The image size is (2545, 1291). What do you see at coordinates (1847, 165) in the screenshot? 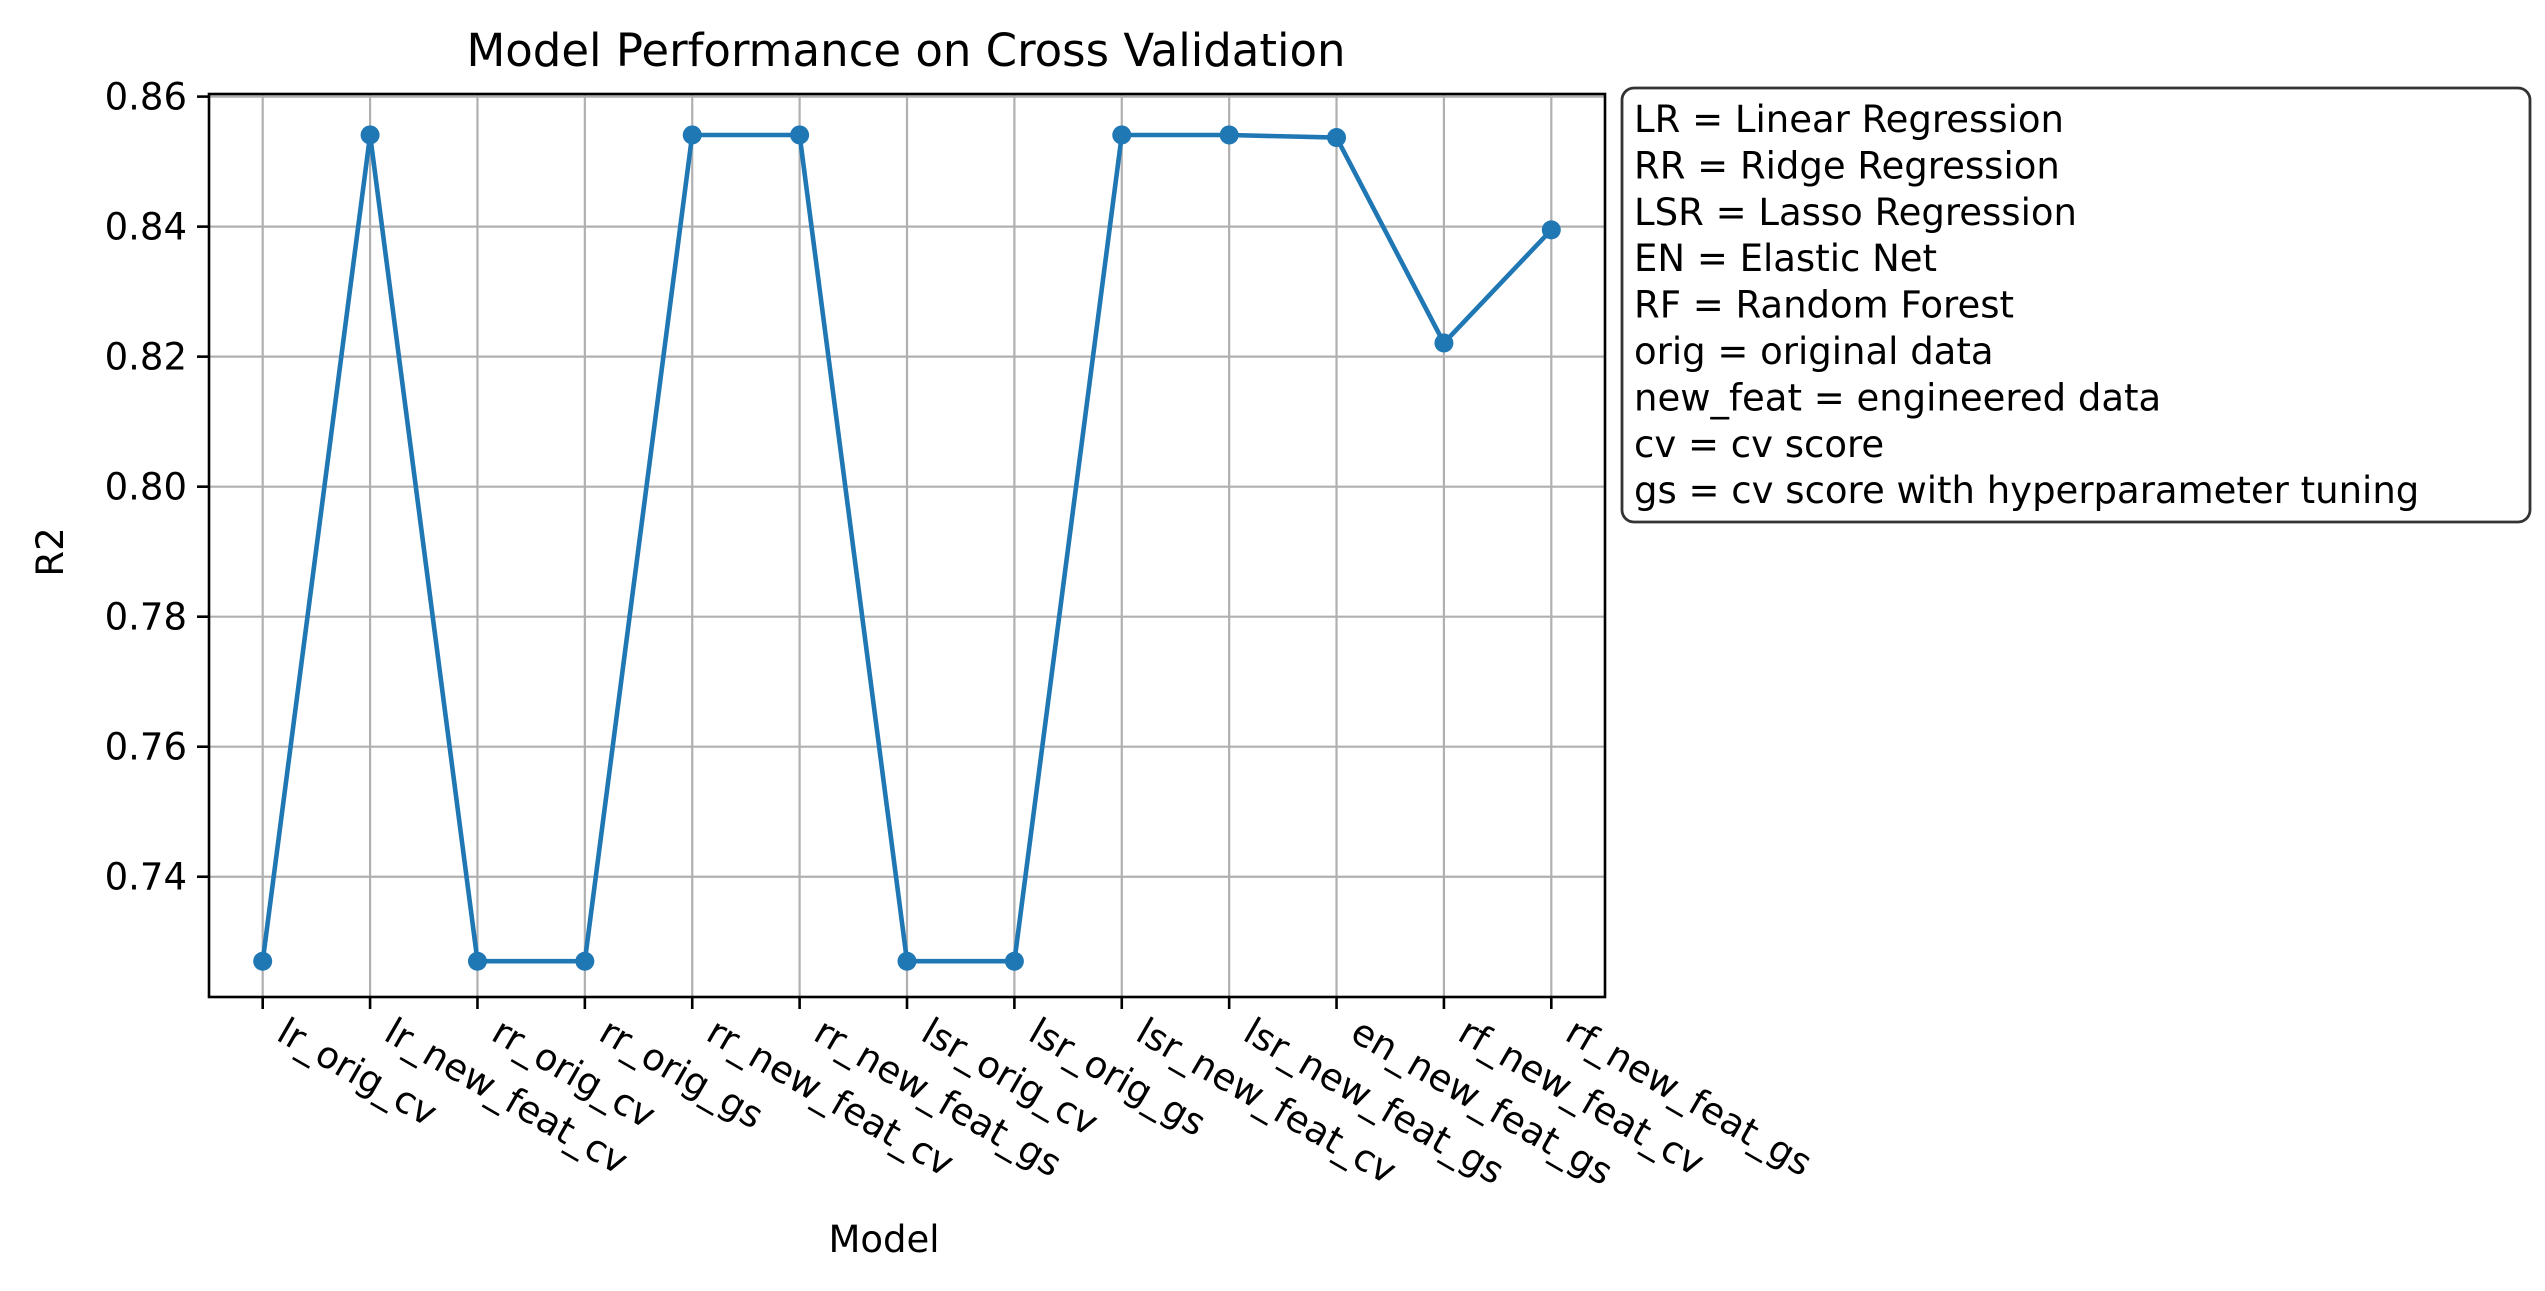
I see `legend-entry: RR = Ridge Regression` at bounding box center [1847, 165].